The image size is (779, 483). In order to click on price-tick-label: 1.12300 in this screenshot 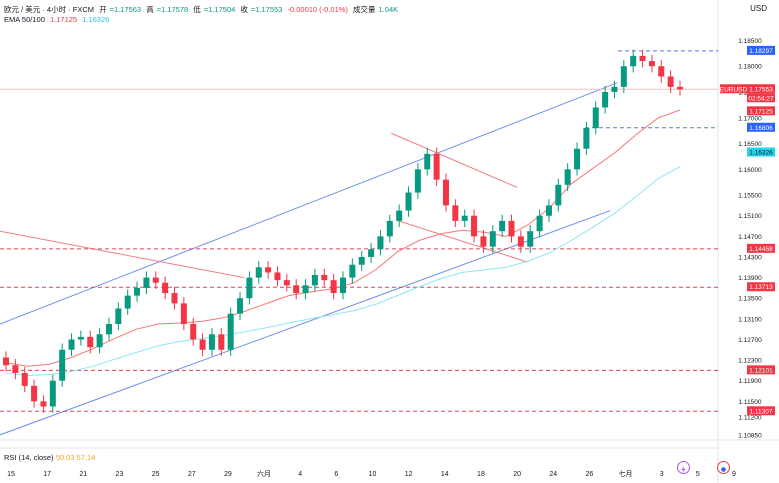, I will do `click(750, 361)`.